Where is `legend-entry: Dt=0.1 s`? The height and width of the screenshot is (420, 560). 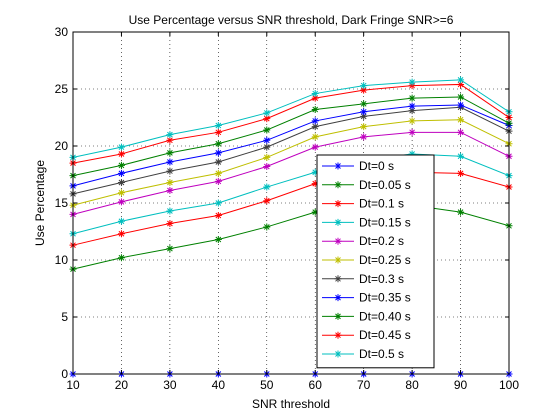 legend-entry: Dt=0.1 s is located at coordinates (363, 204).